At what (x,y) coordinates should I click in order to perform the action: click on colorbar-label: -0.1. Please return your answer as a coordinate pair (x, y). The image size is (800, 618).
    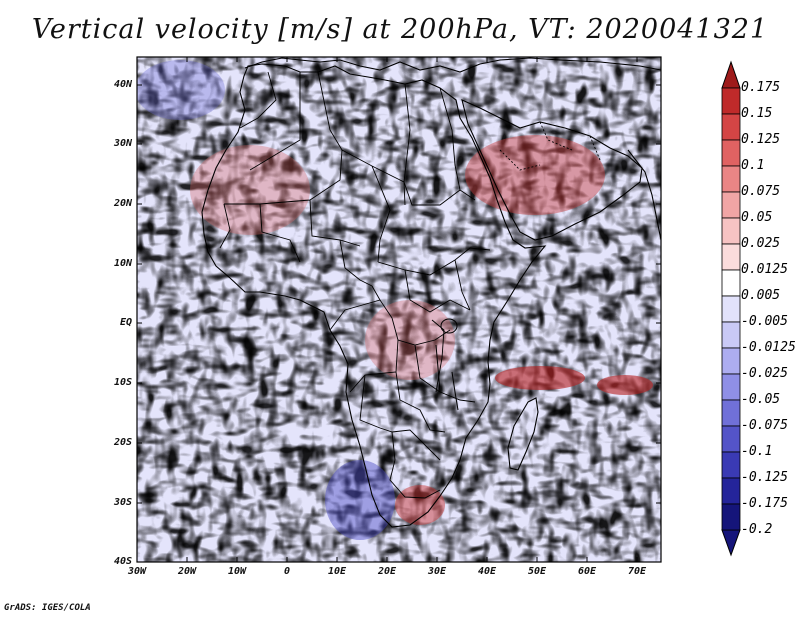
    Looking at the image, I should click on (757, 451).